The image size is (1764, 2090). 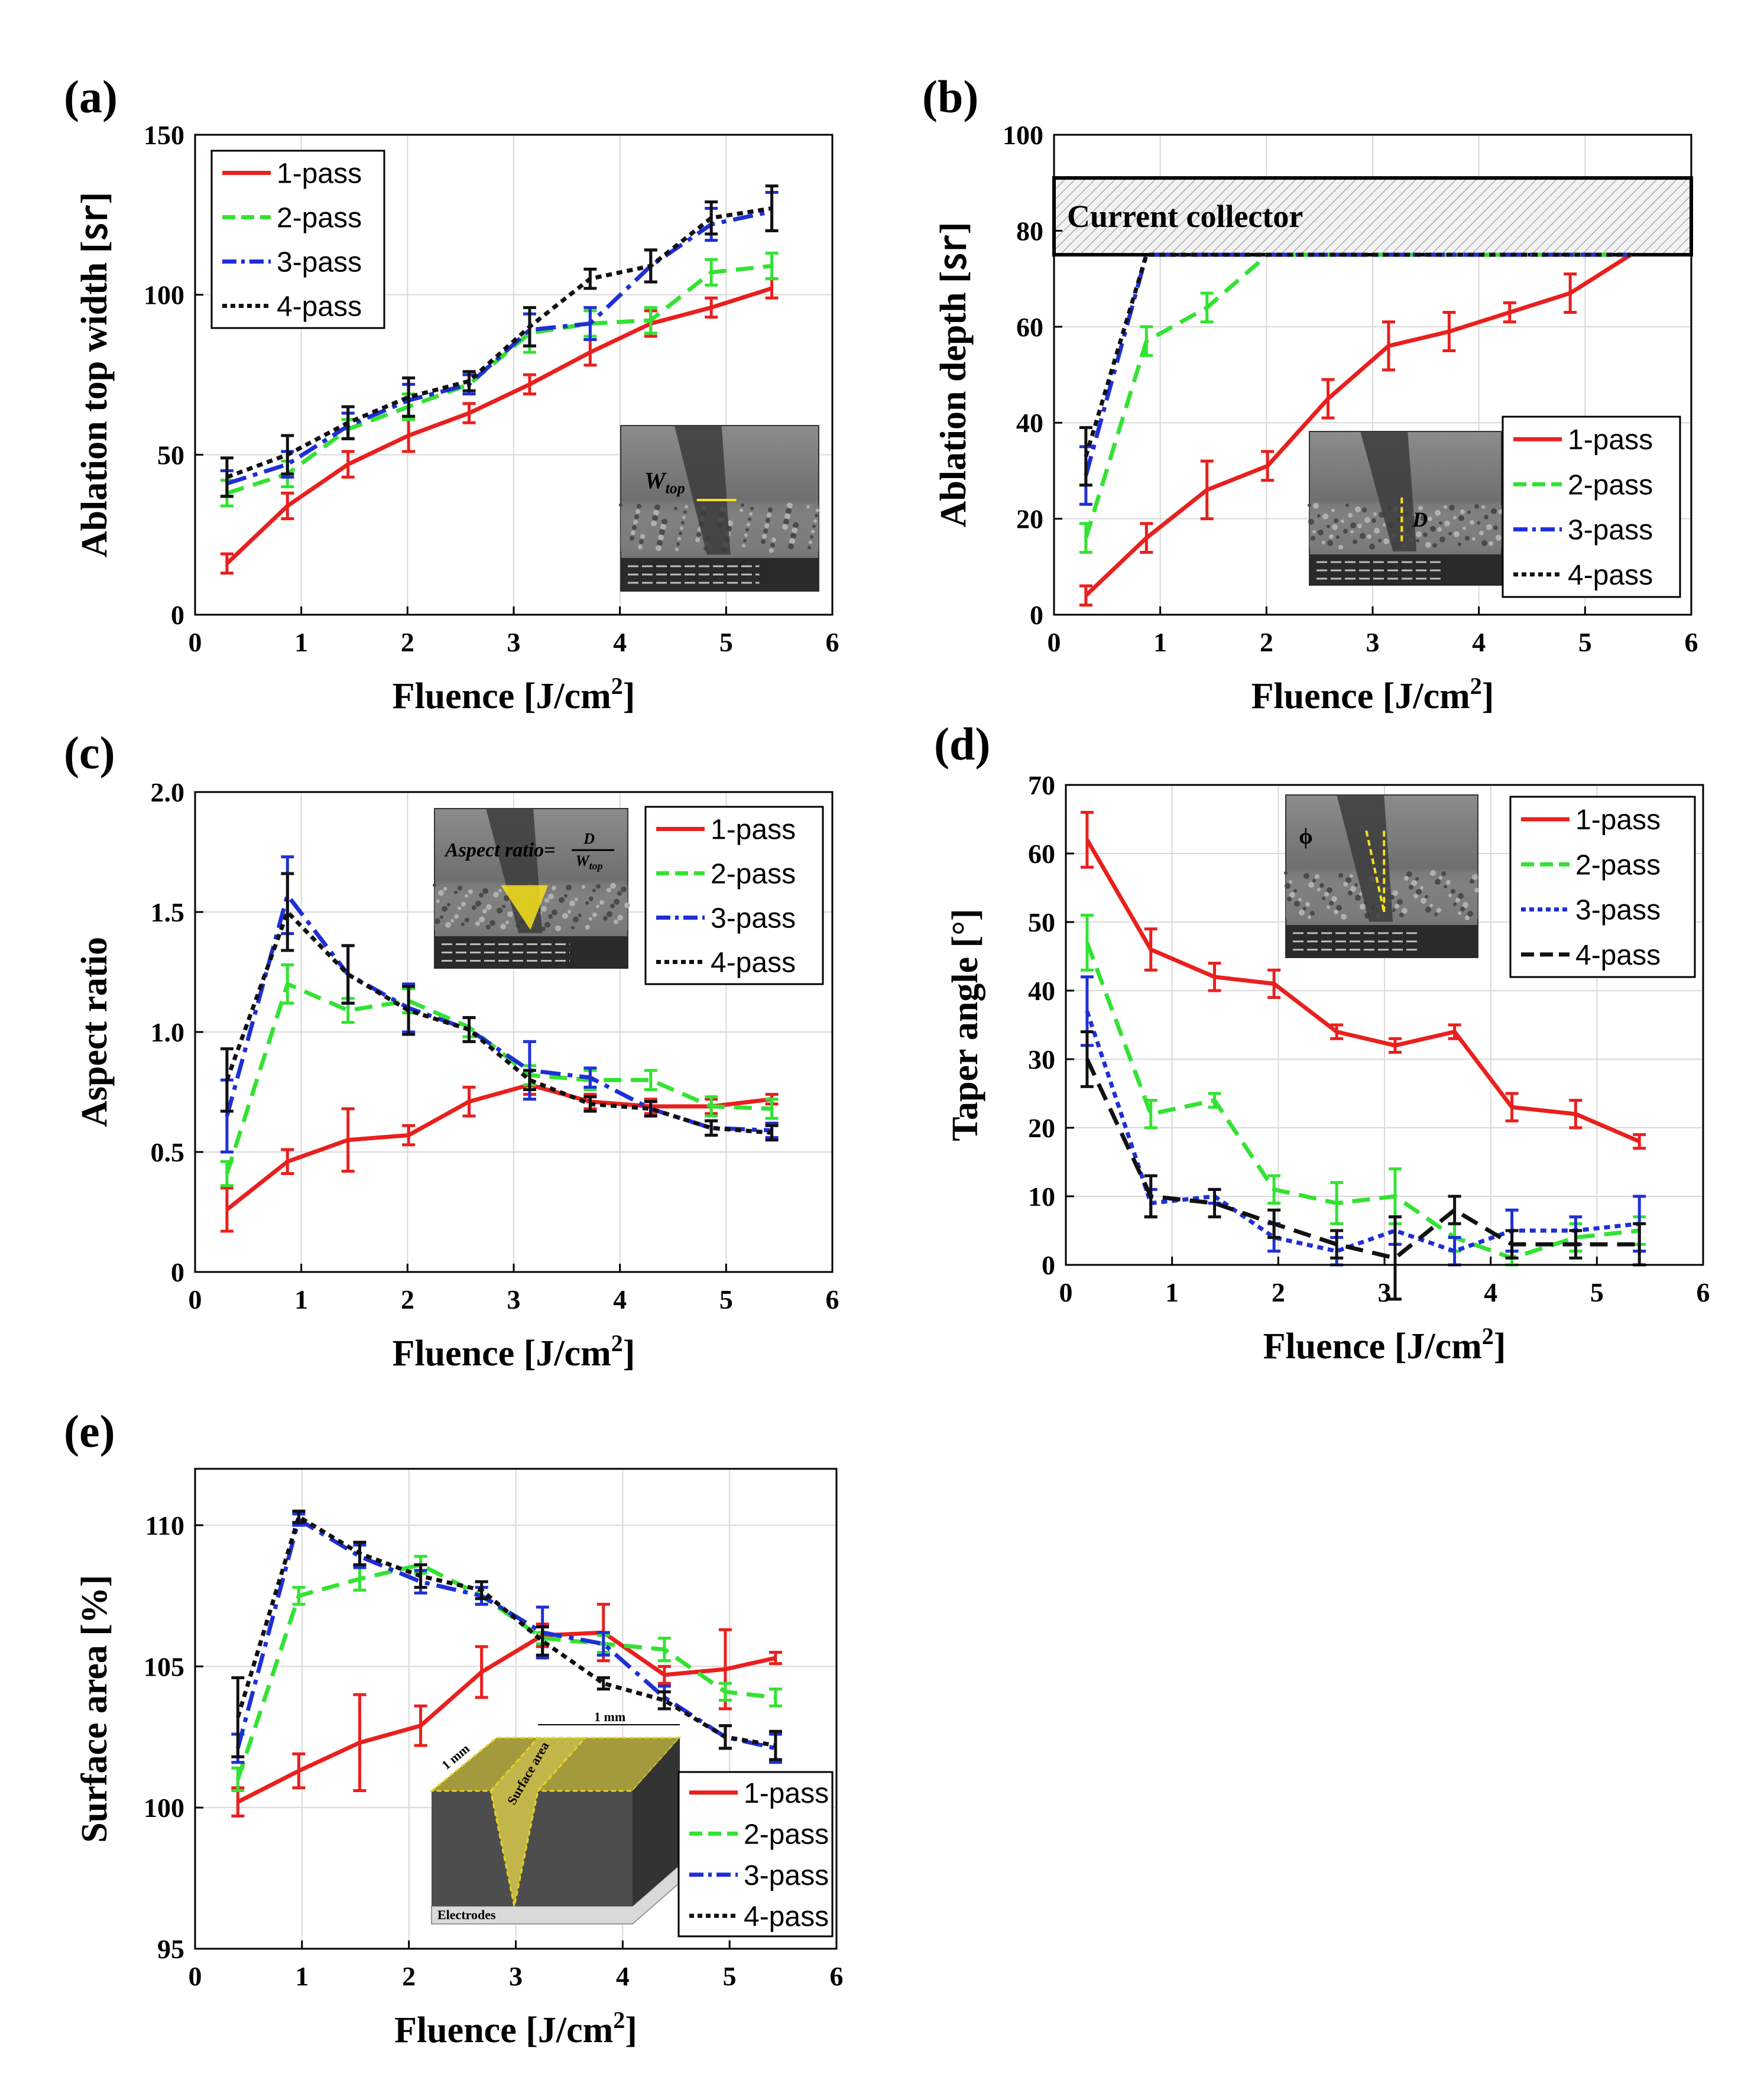 What do you see at coordinates (168, 1032) in the screenshot?
I see `y-tick-label: 1.0` at bounding box center [168, 1032].